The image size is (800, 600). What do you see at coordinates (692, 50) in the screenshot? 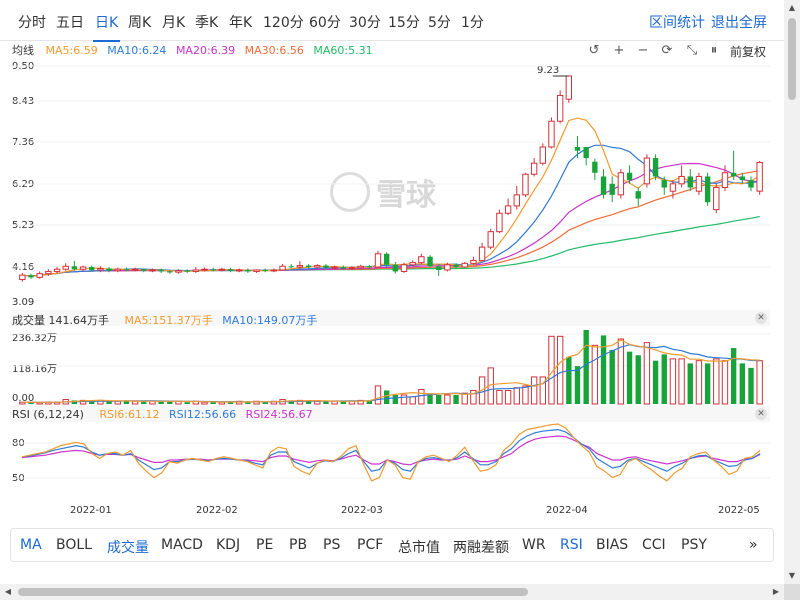
I see `compress-icon: ⤡` at bounding box center [692, 50].